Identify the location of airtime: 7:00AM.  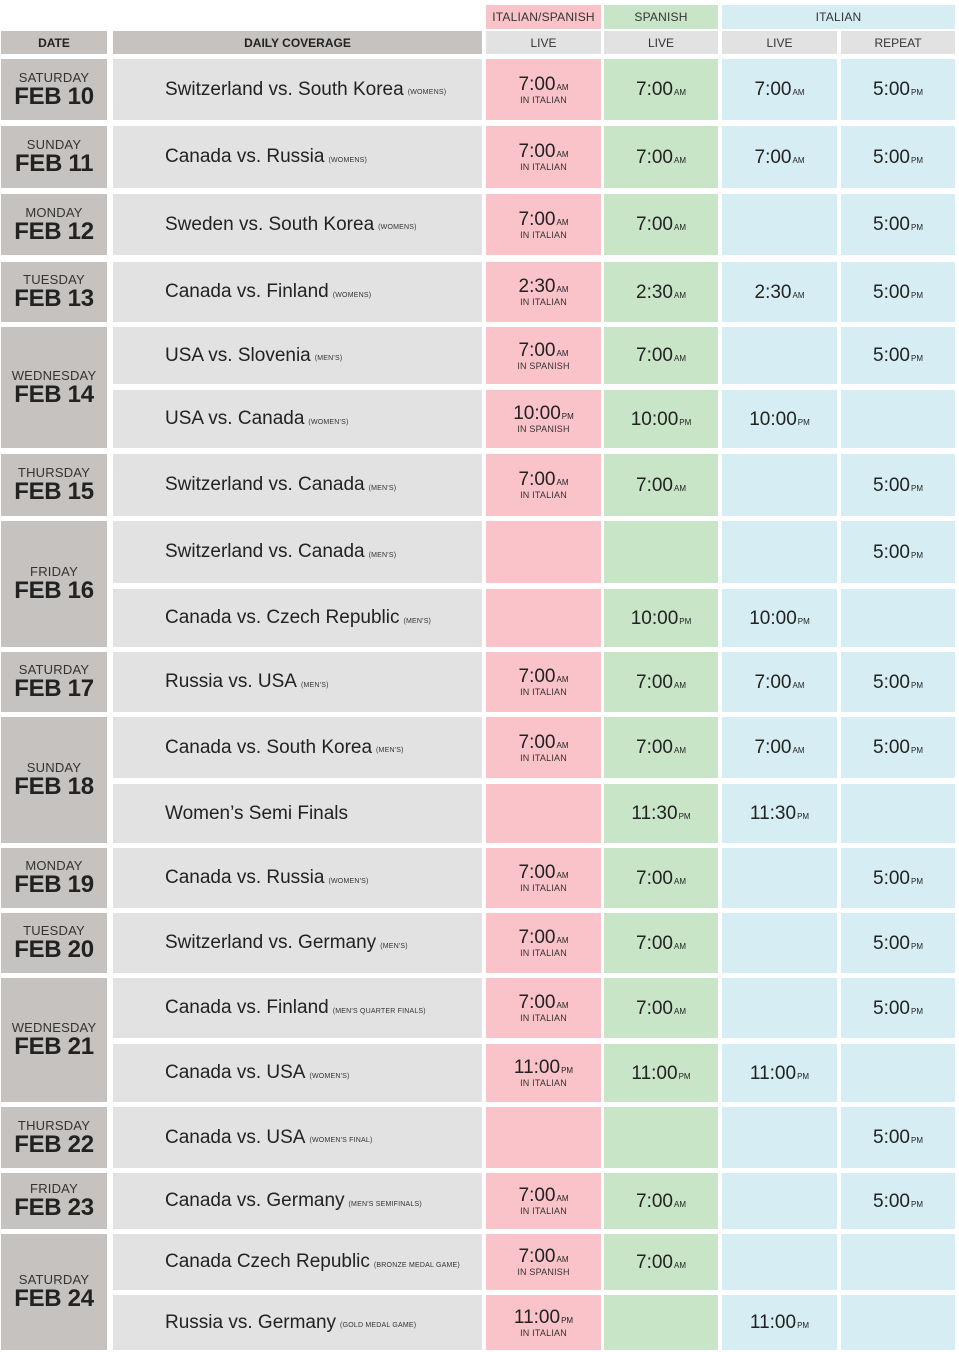
(780, 89).